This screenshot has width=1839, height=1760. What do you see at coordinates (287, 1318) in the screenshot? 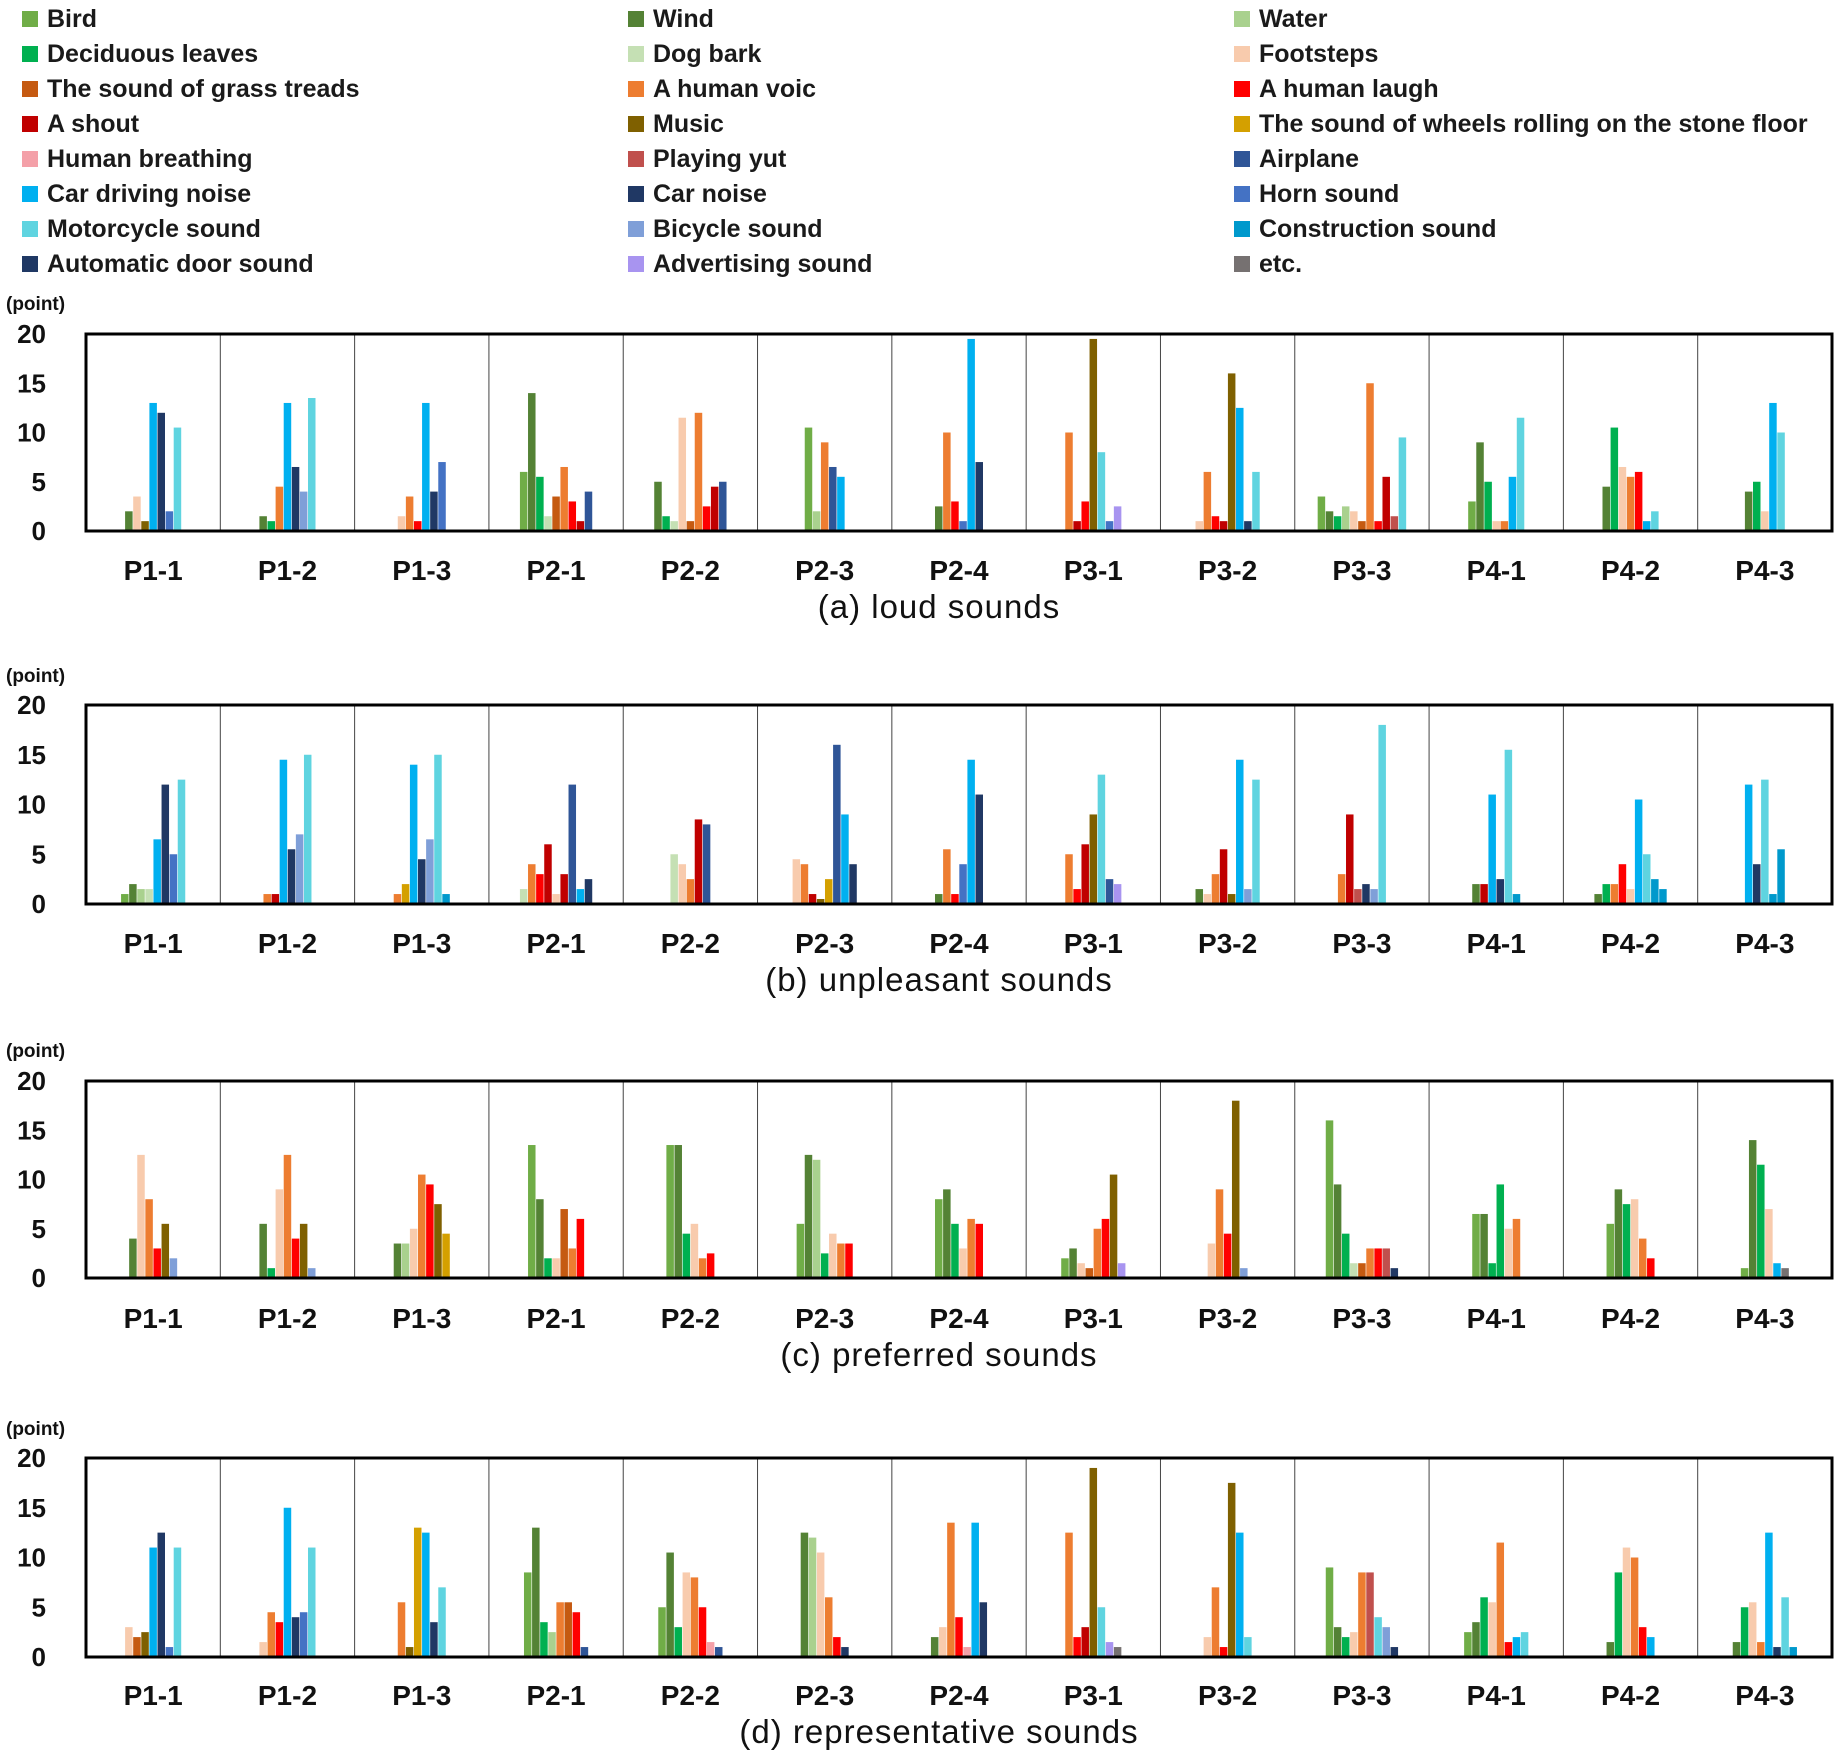
I see `x-tick-label: P1-2` at bounding box center [287, 1318].